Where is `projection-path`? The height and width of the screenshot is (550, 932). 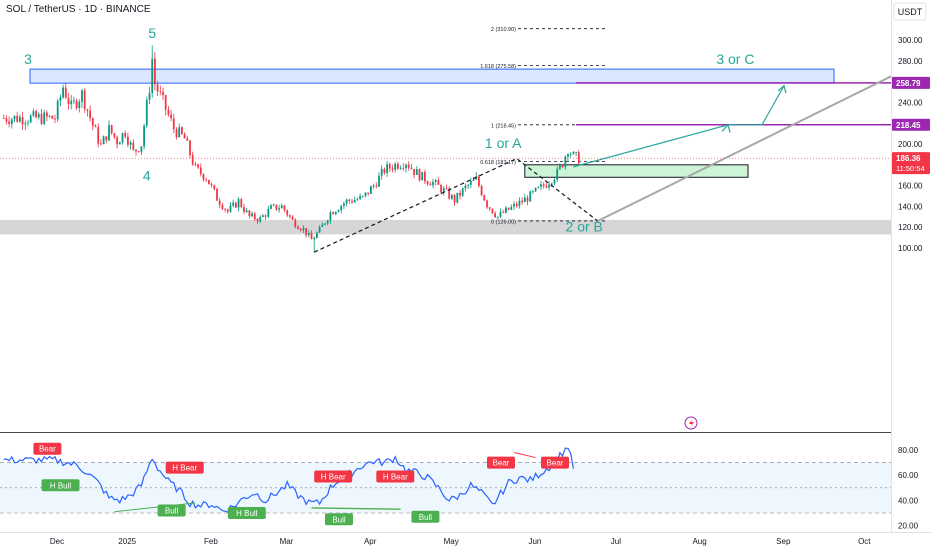 projection-path is located at coordinates (679, 126).